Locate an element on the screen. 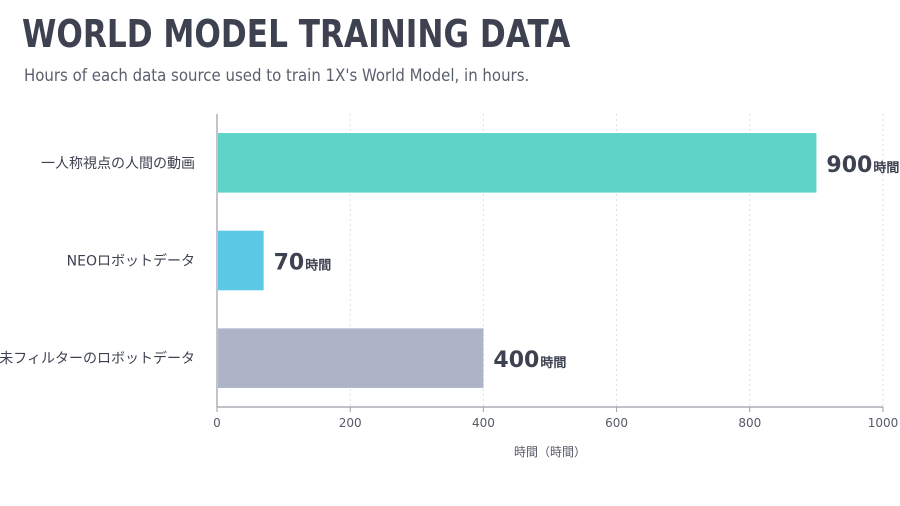  category-label: 一人称視点の人間の動画 is located at coordinates (118, 164).